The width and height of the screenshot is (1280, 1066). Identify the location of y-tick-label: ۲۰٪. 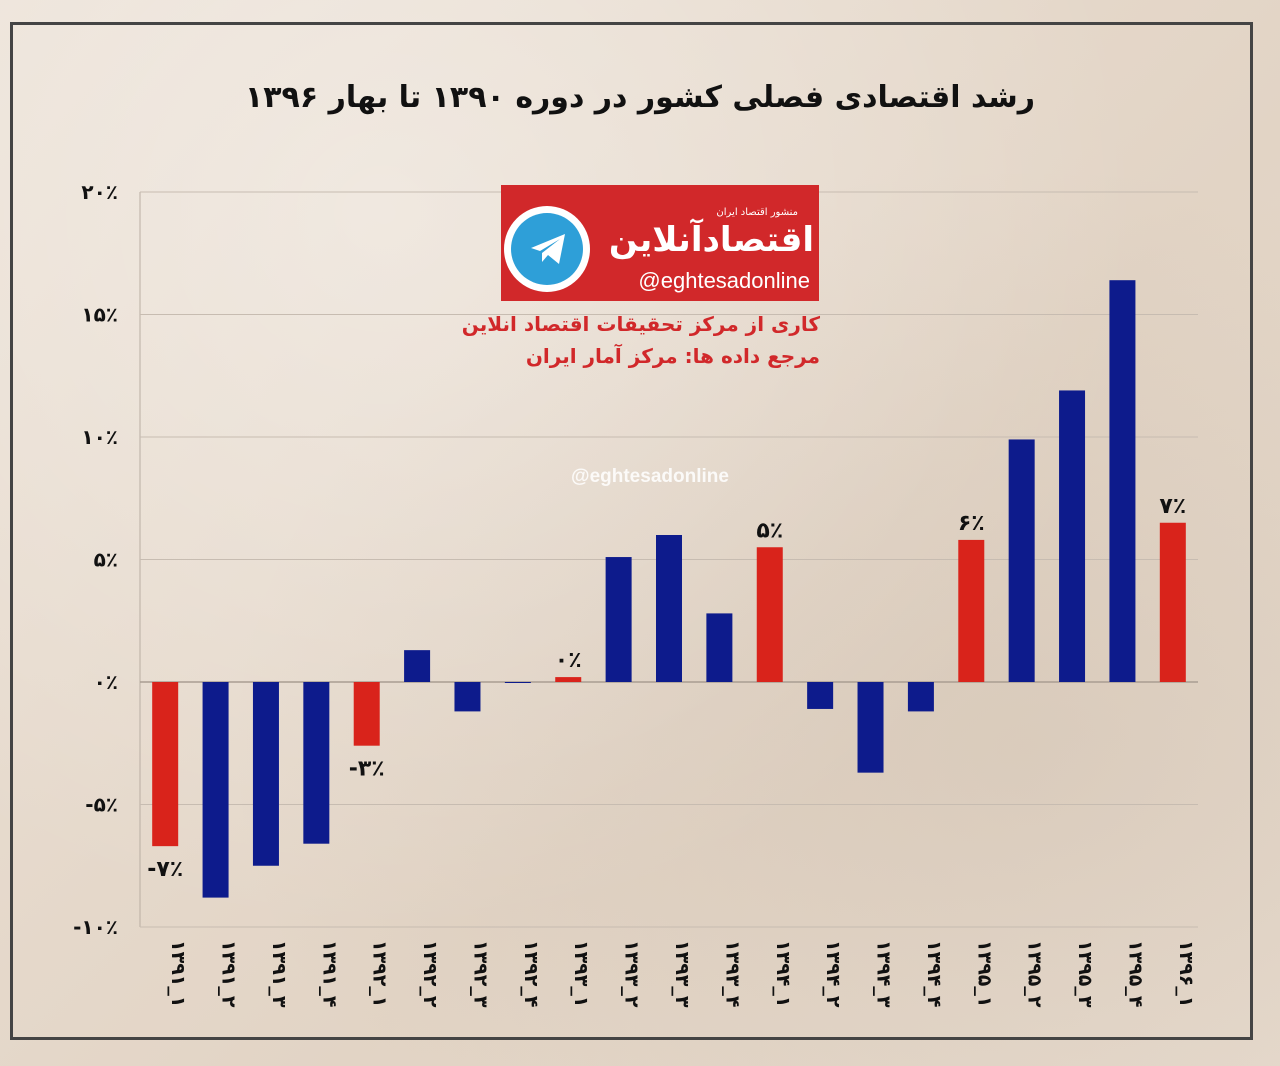
(99, 192).